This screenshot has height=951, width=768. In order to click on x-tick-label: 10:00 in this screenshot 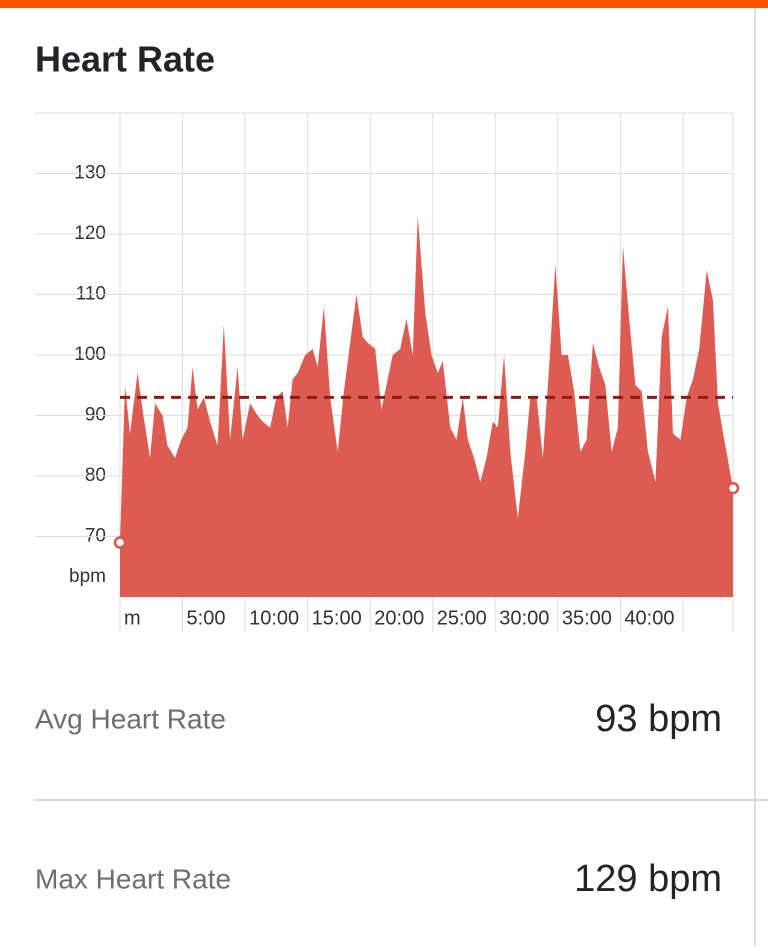, I will do `click(274, 618)`.